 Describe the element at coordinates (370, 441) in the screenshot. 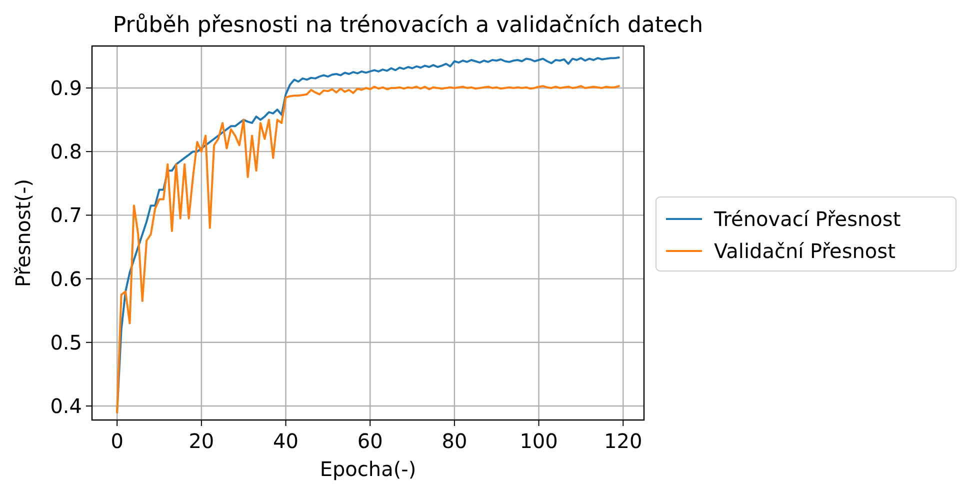

I see `x-tick-label: 60` at that location.